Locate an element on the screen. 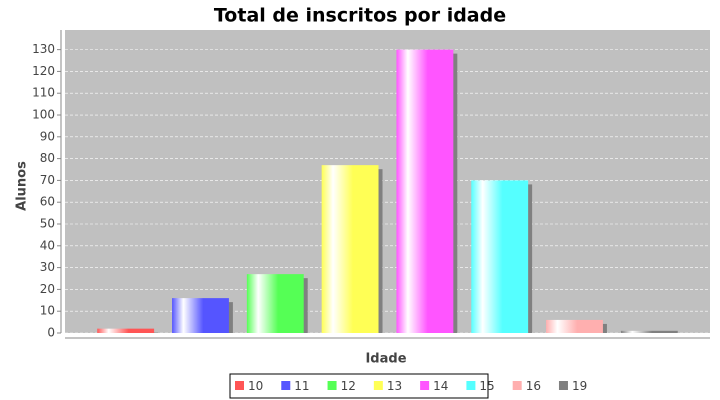  legend-label: 19 is located at coordinates (579, 386).